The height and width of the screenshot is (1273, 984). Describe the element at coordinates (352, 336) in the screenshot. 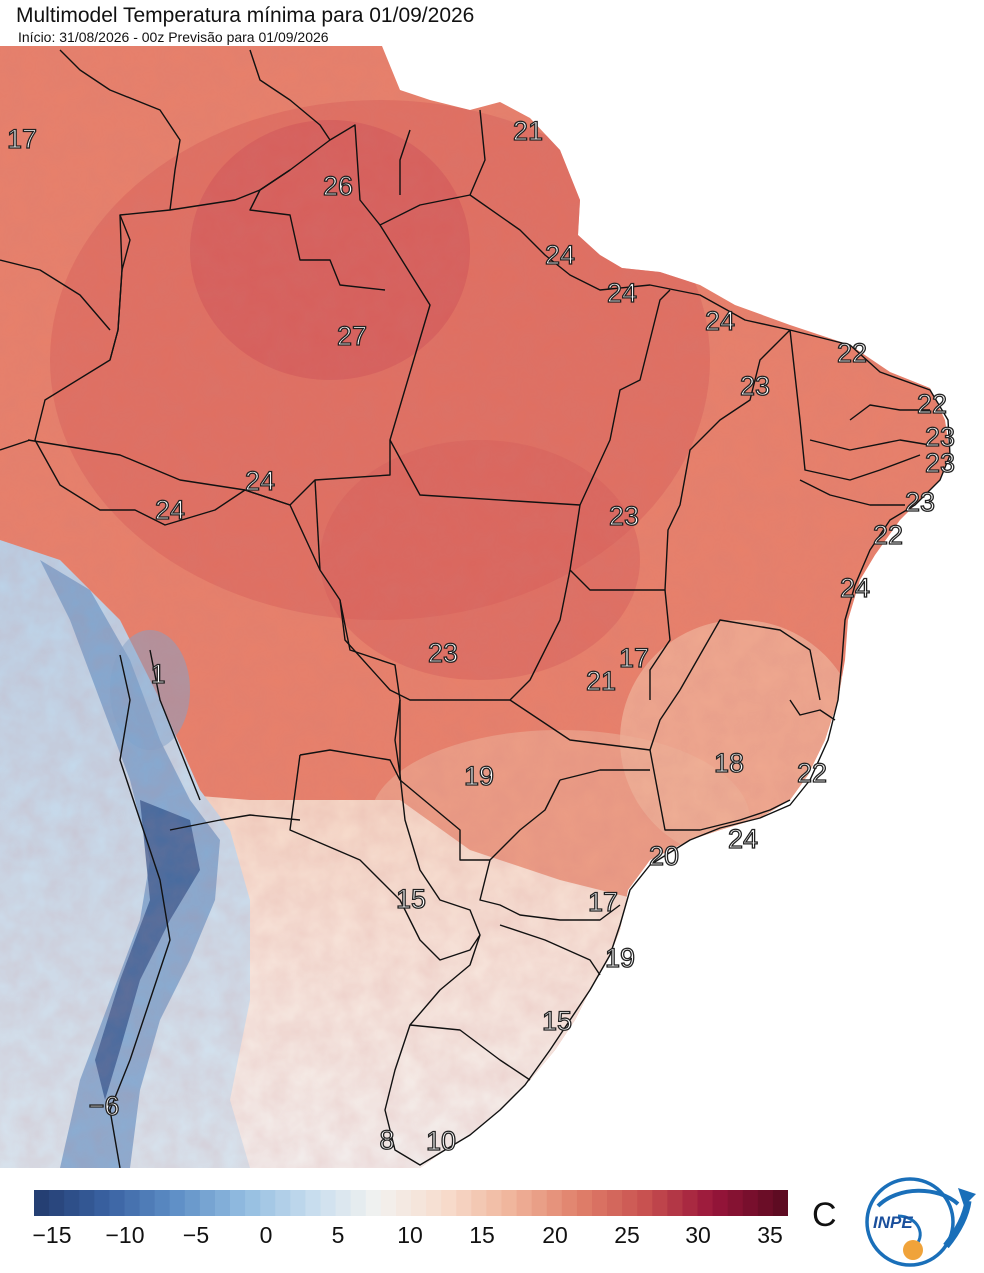

I see `map-label-27-am: 27` at that location.